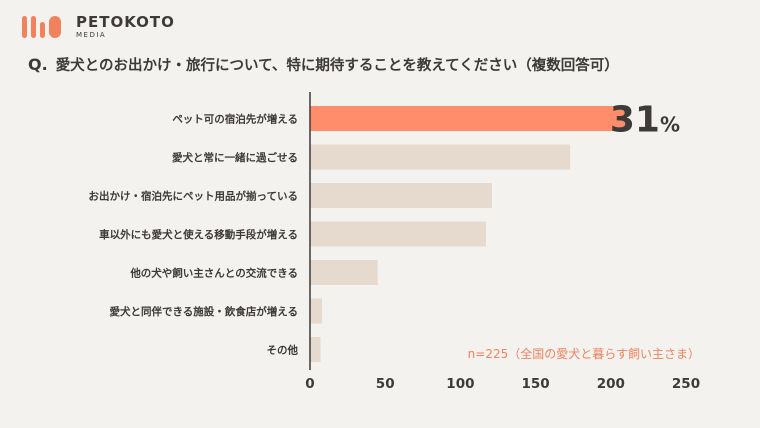  What do you see at coordinates (45, 27) in the screenshot?
I see `logo-mark-icon` at bounding box center [45, 27].